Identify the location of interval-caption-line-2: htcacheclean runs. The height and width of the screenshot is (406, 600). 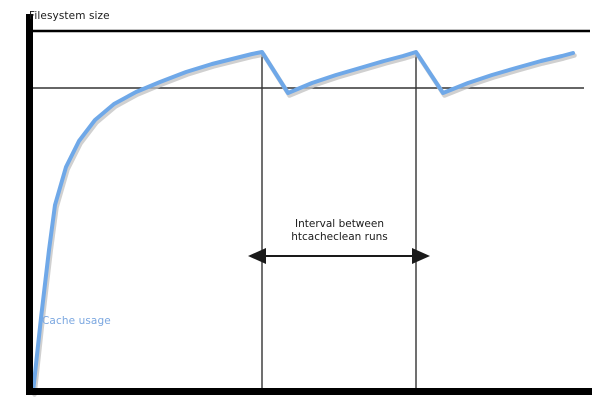
(339, 237).